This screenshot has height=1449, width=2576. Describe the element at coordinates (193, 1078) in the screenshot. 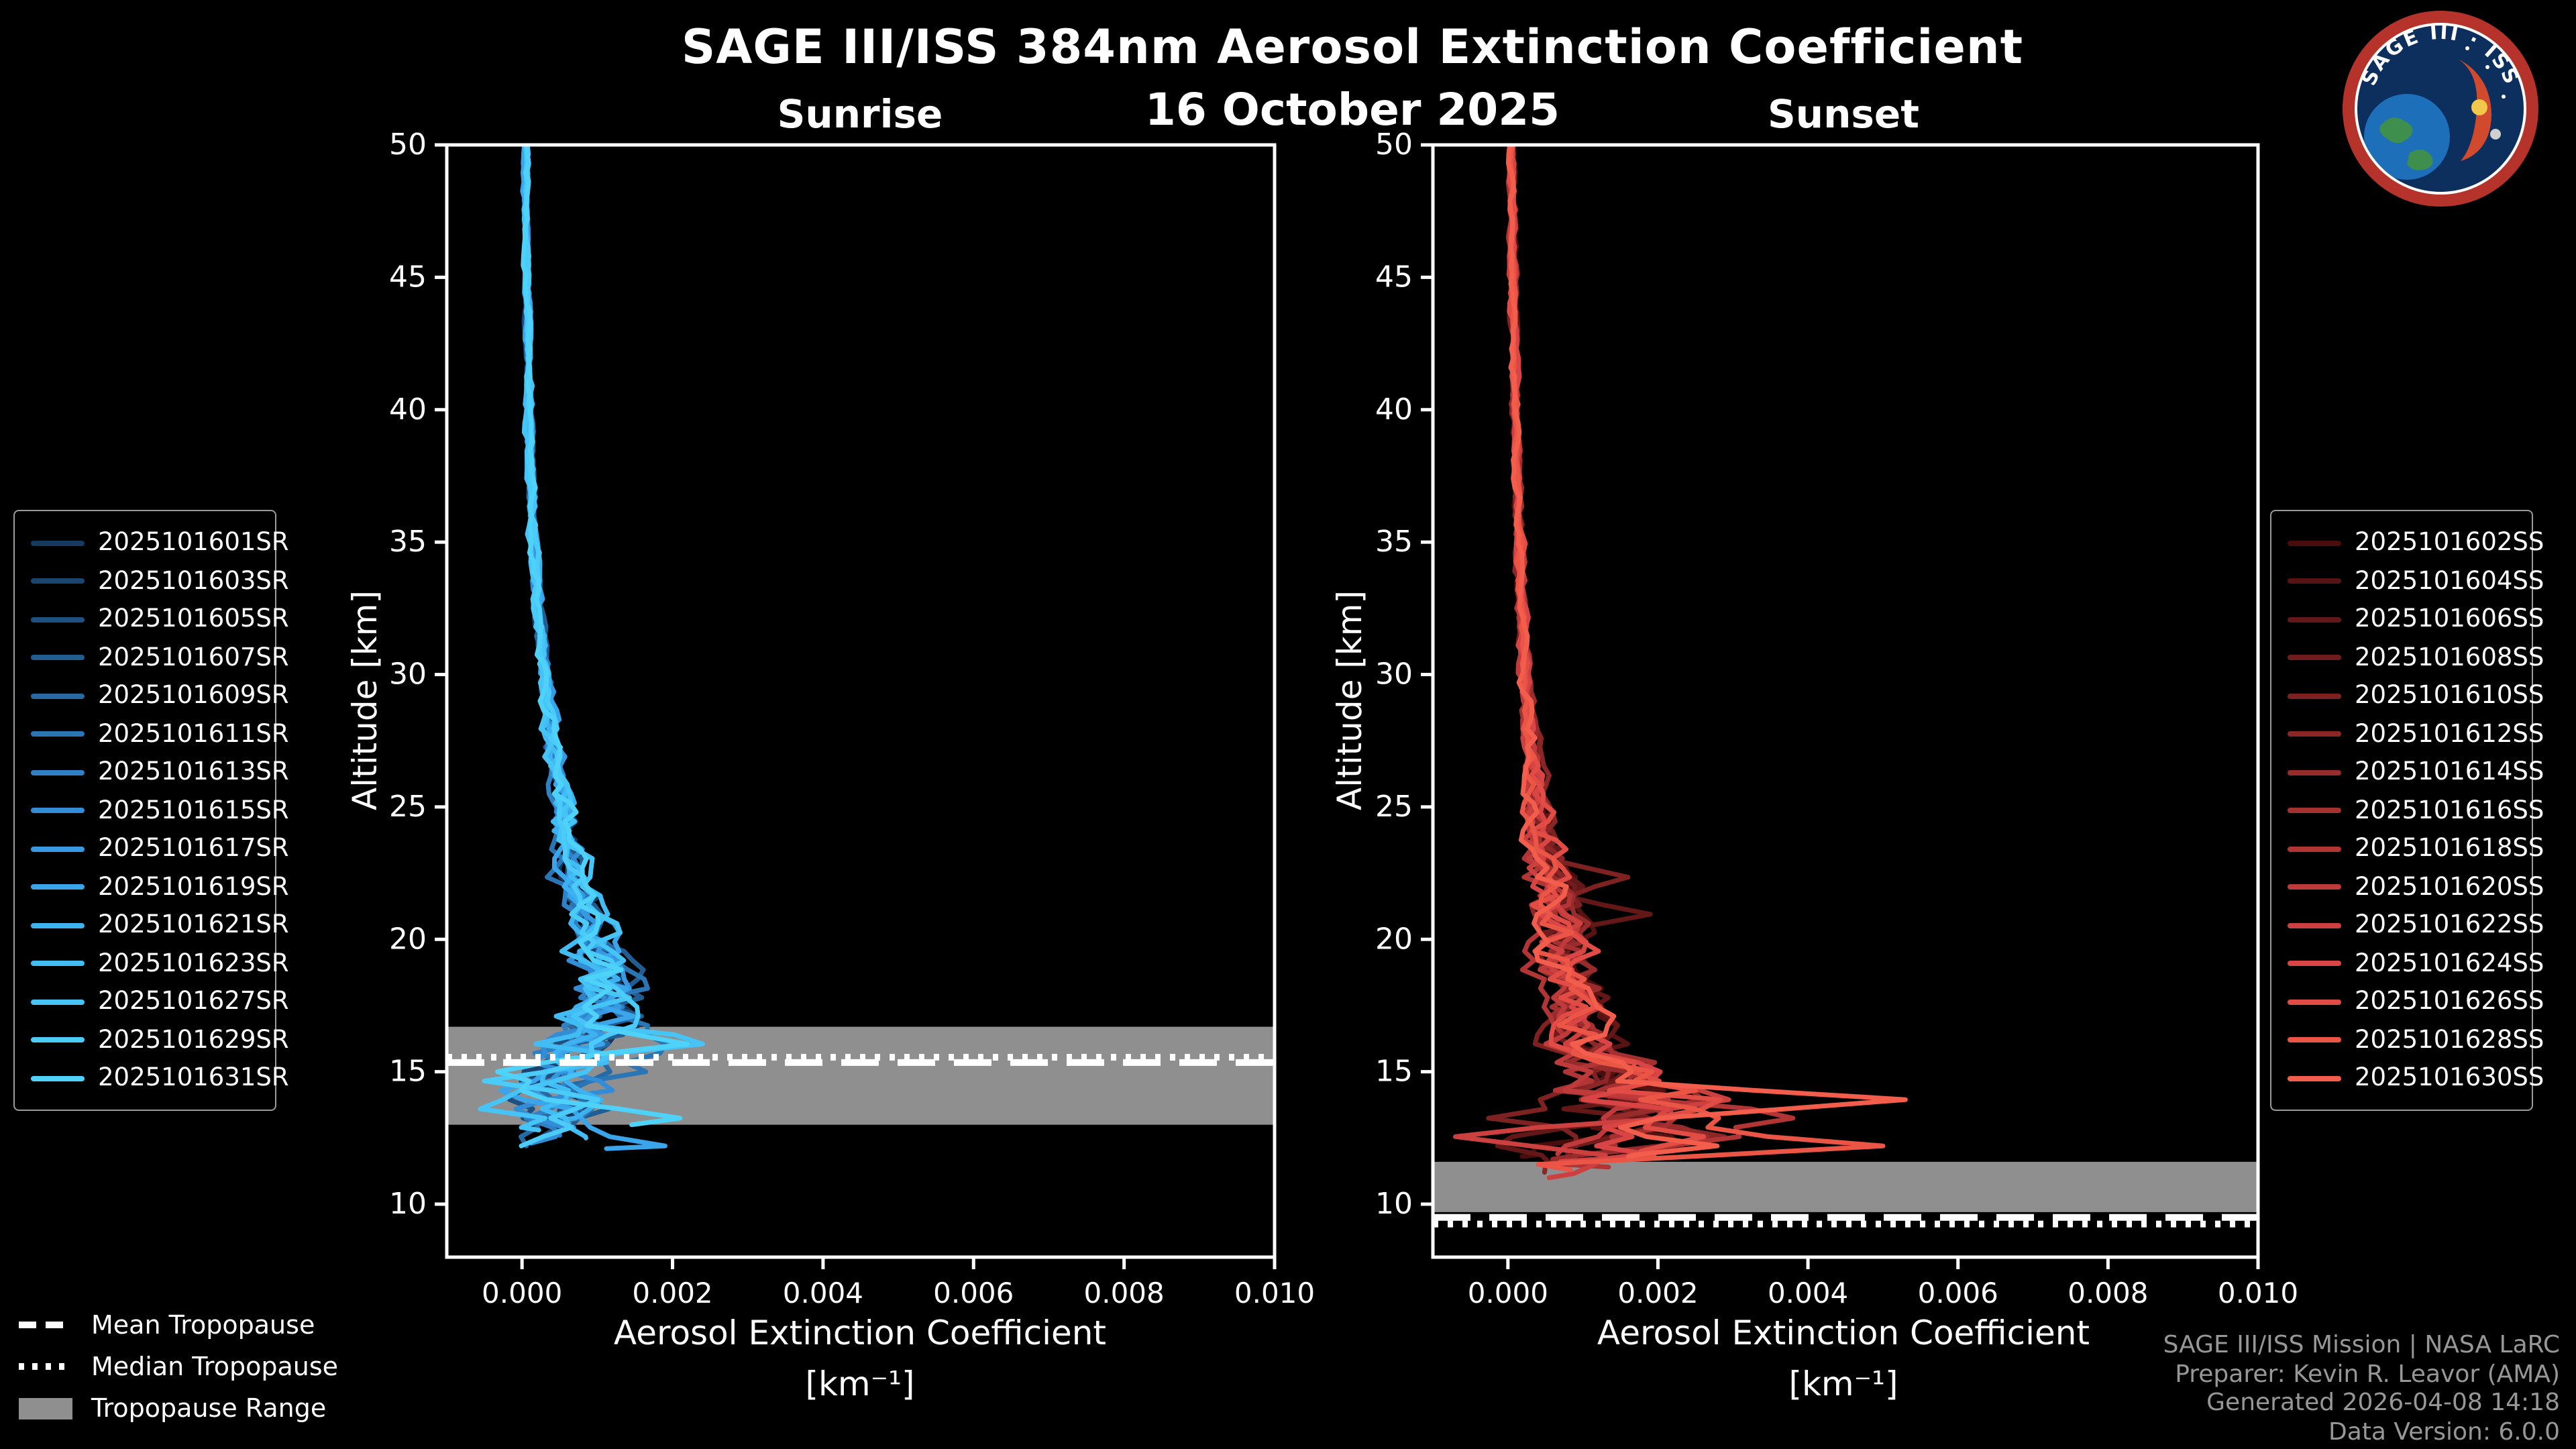

I see `legend-label: 2025101631SR` at that location.